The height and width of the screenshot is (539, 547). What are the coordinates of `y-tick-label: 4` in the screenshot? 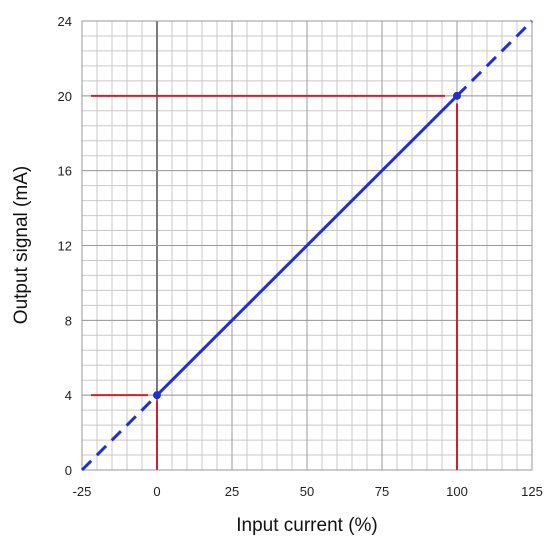 It's located at (68, 395).